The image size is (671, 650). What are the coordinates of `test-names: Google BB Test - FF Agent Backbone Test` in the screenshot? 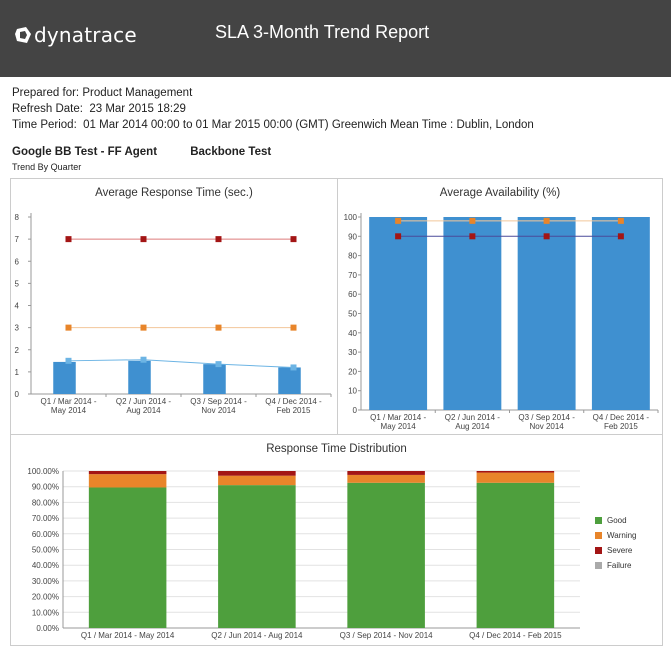 It's located at (156, 152).